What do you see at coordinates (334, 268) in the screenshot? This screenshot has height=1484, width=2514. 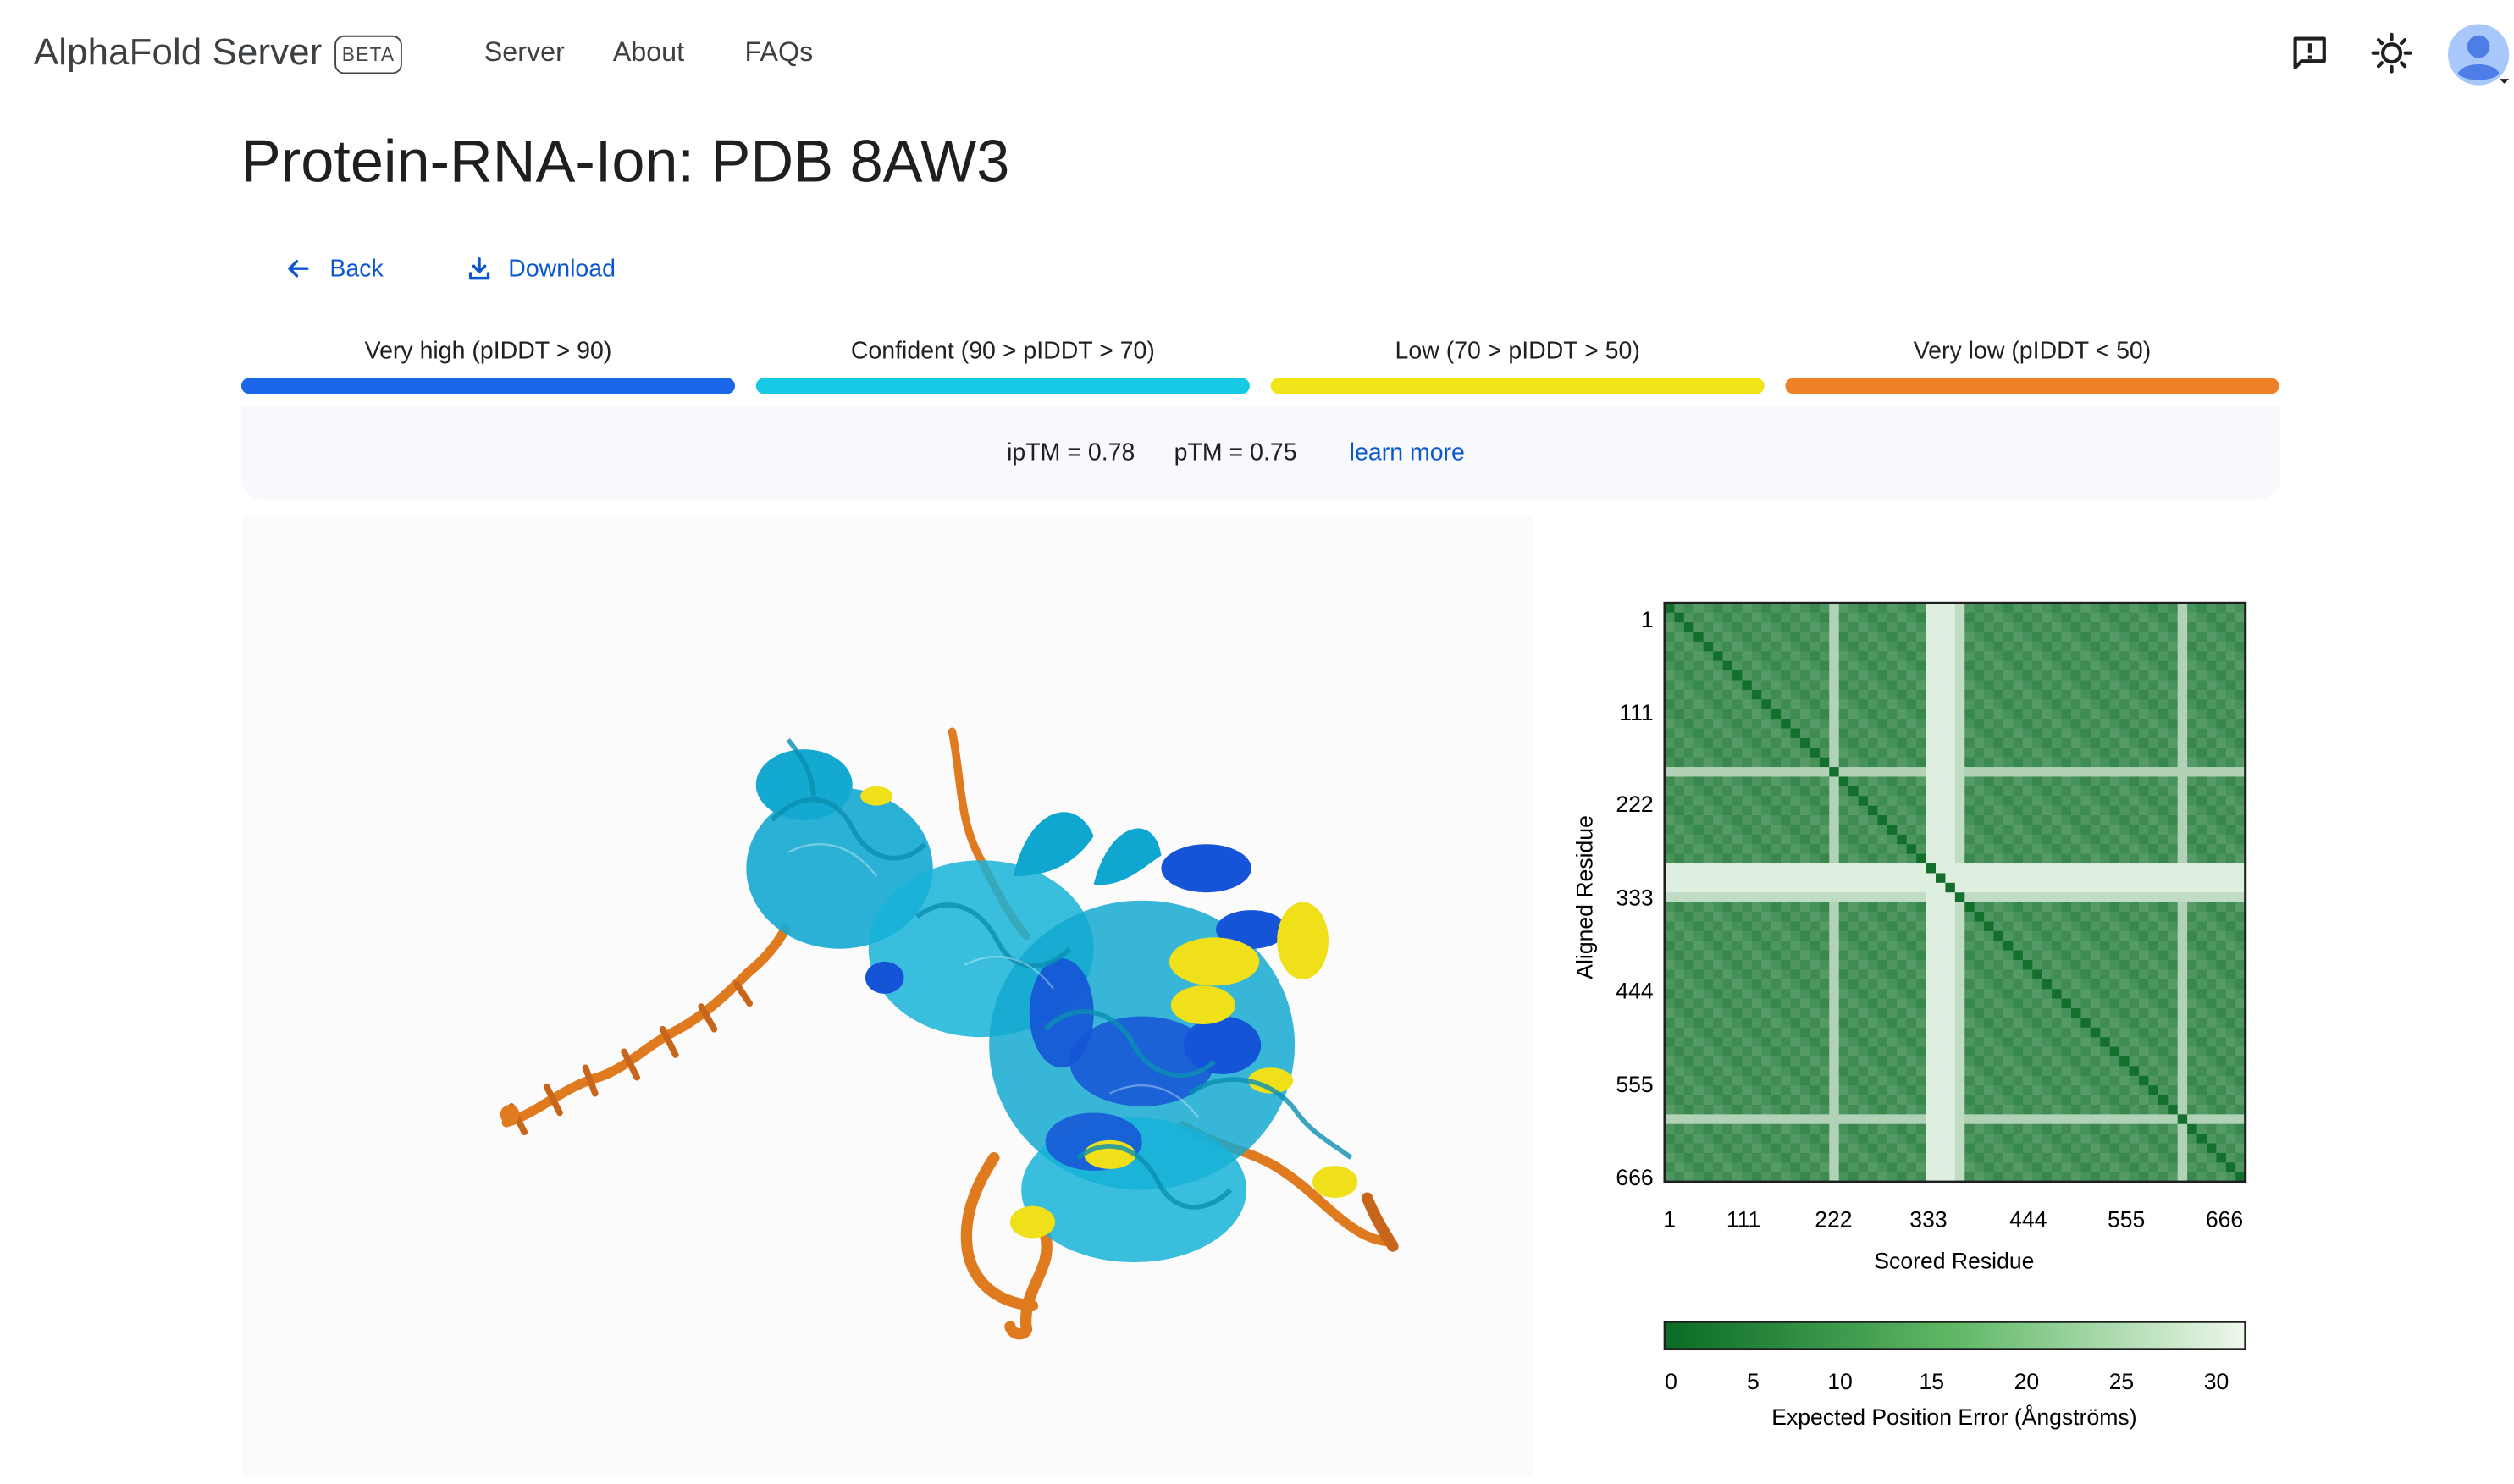 I see `back-button: Back` at bounding box center [334, 268].